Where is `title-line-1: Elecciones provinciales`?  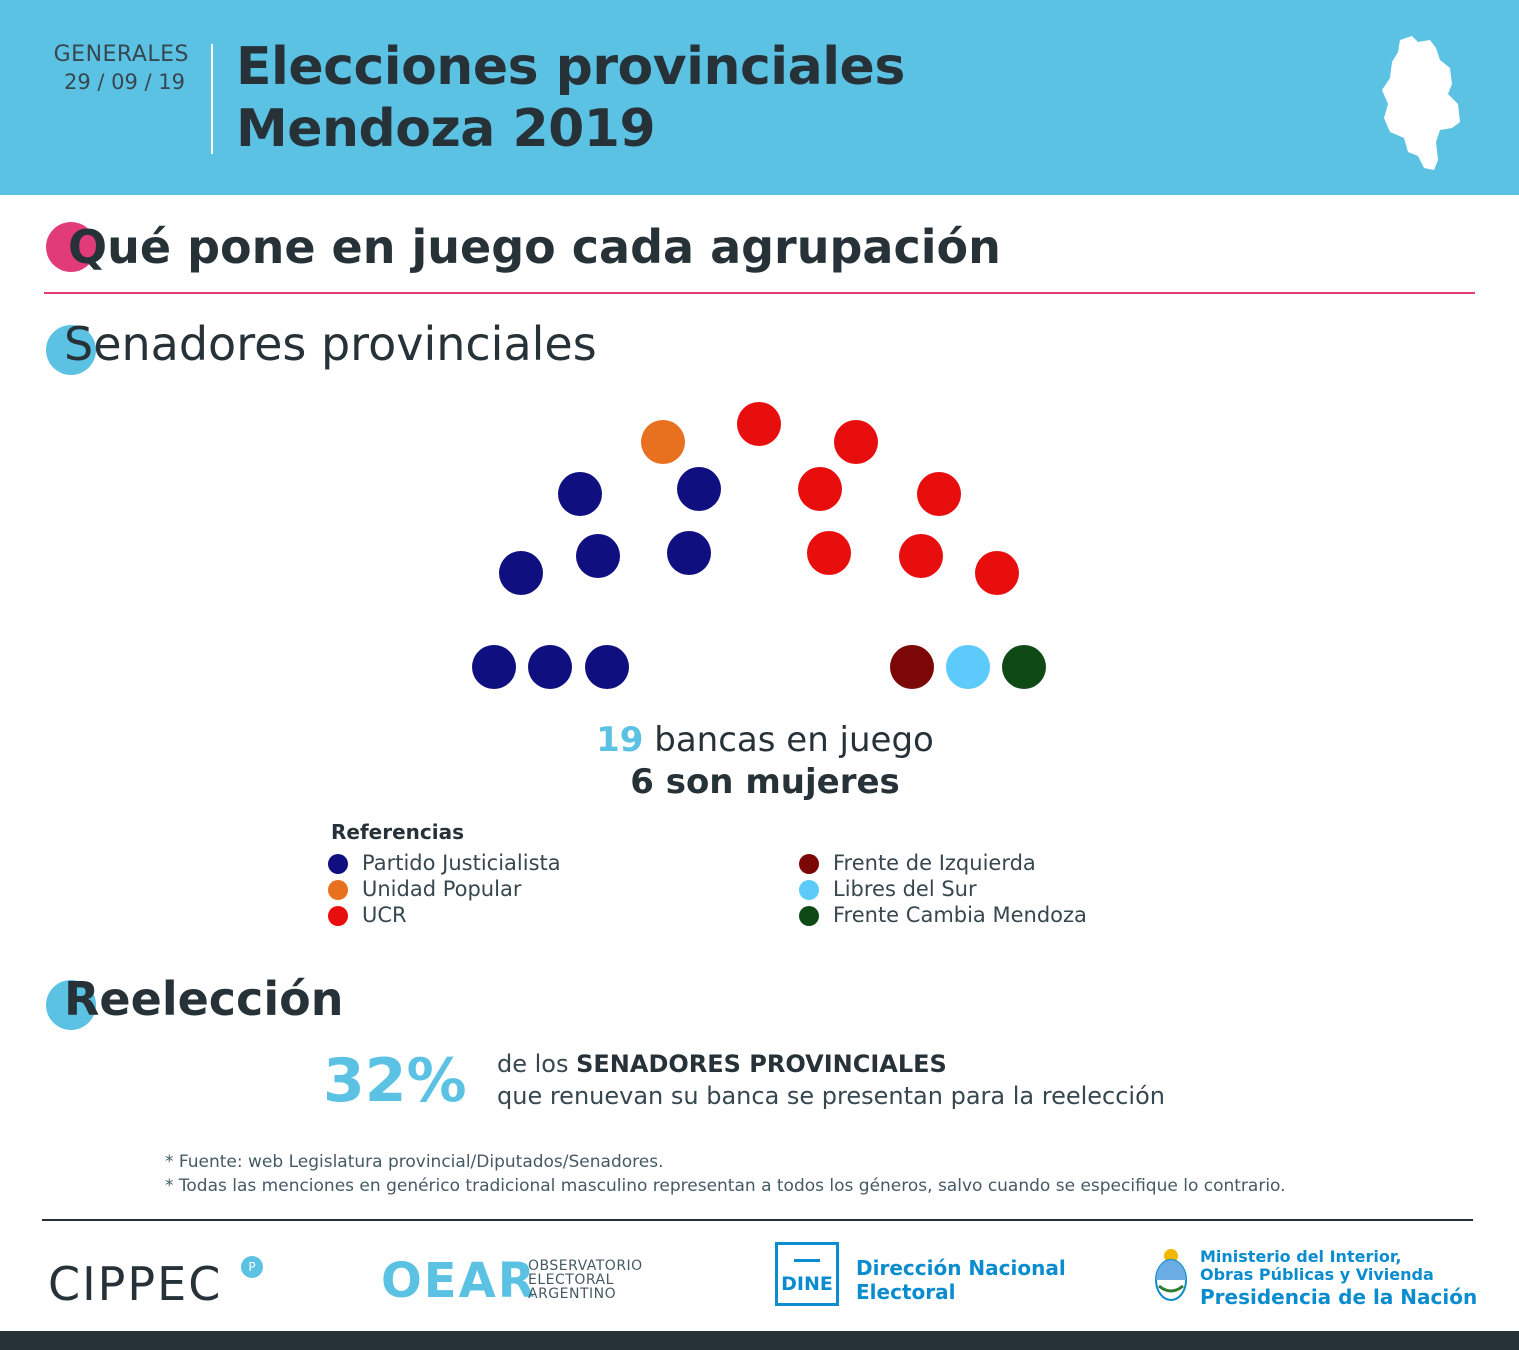 title-line-1: Elecciones provinciales is located at coordinates (570, 67).